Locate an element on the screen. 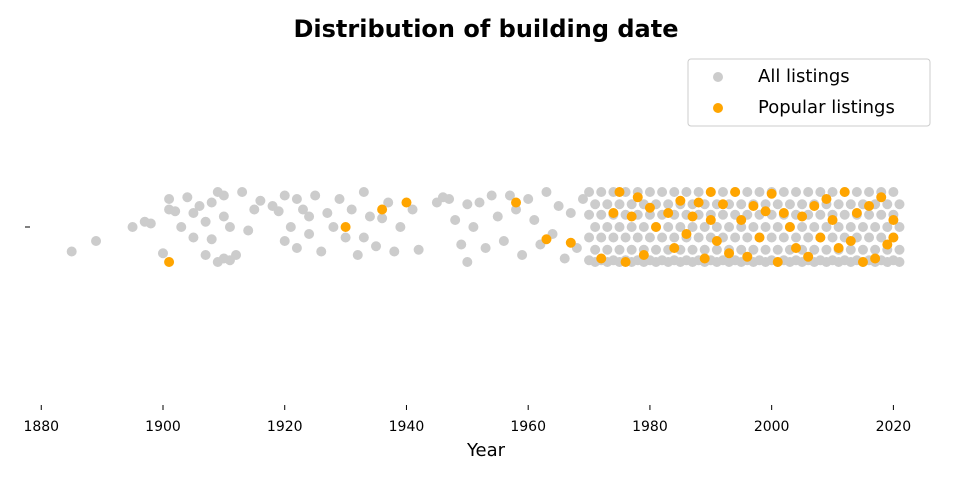 The width and height of the screenshot is (960, 480). x-tick-label: 2020 is located at coordinates (894, 427).